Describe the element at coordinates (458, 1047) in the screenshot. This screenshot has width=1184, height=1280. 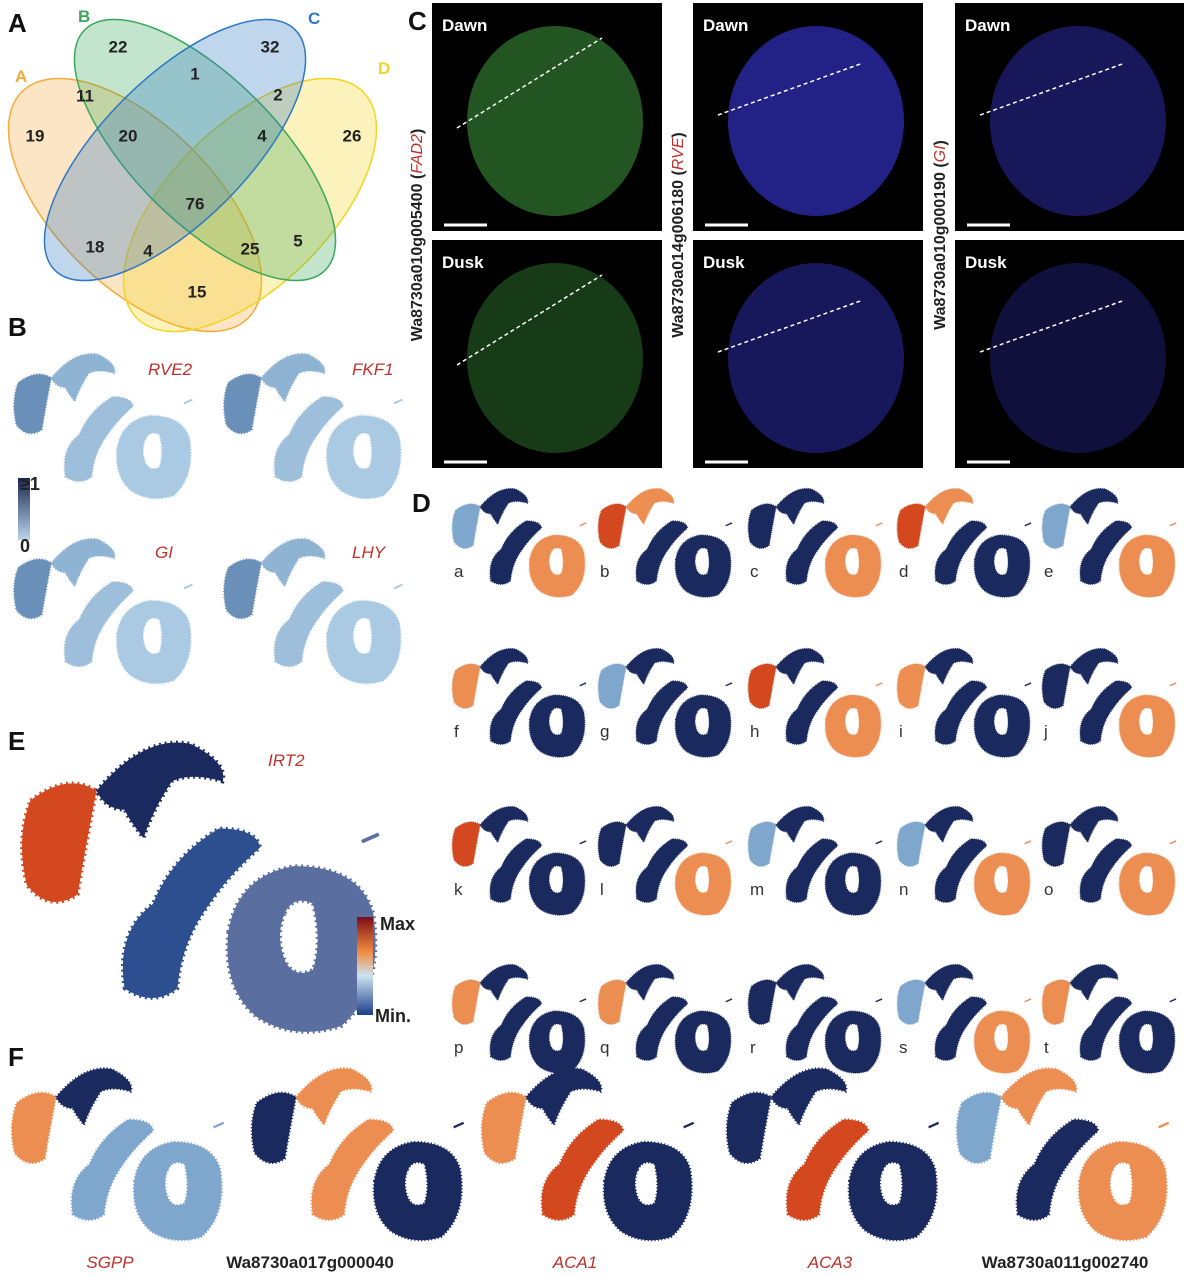
I see `subpanel-label: p` at that location.